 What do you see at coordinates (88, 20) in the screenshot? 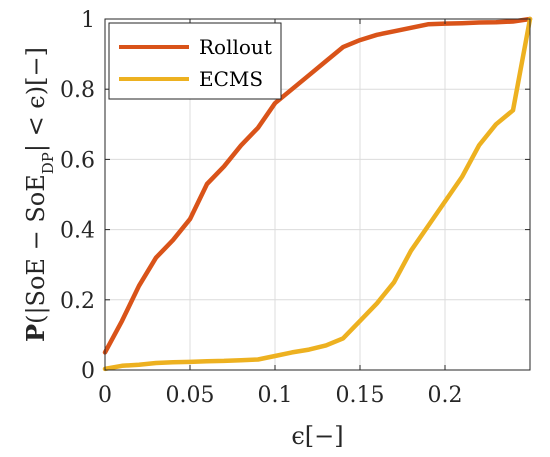
I see `y-tick-label: 1` at bounding box center [88, 20].